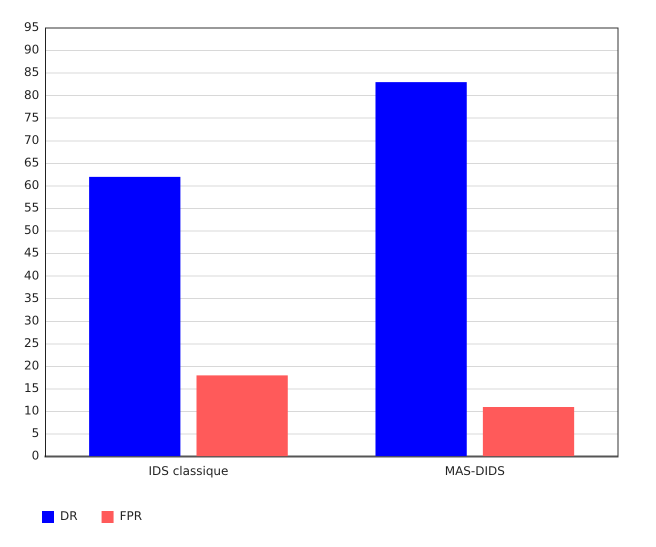 The height and width of the screenshot is (547, 656). Describe the element at coordinates (32, 411) in the screenshot. I see `y-tick-label: 10` at that location.